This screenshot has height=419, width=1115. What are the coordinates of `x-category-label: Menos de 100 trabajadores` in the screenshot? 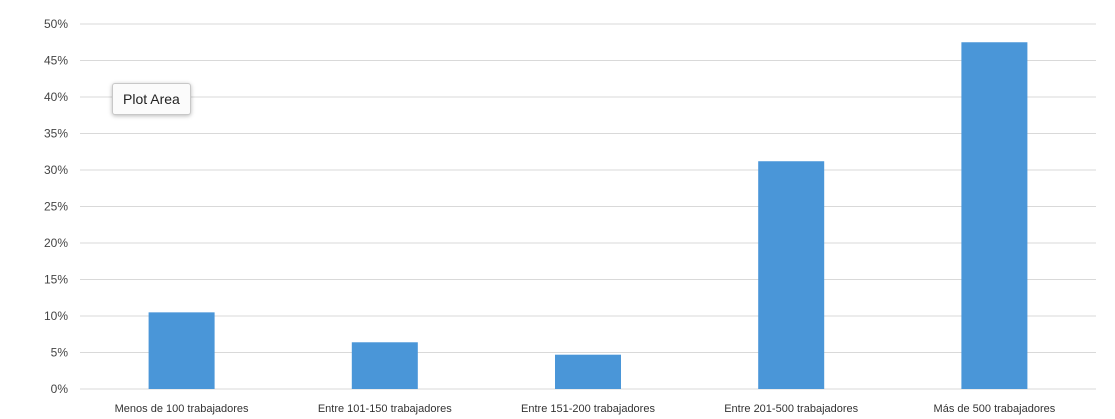 It's located at (182, 409).